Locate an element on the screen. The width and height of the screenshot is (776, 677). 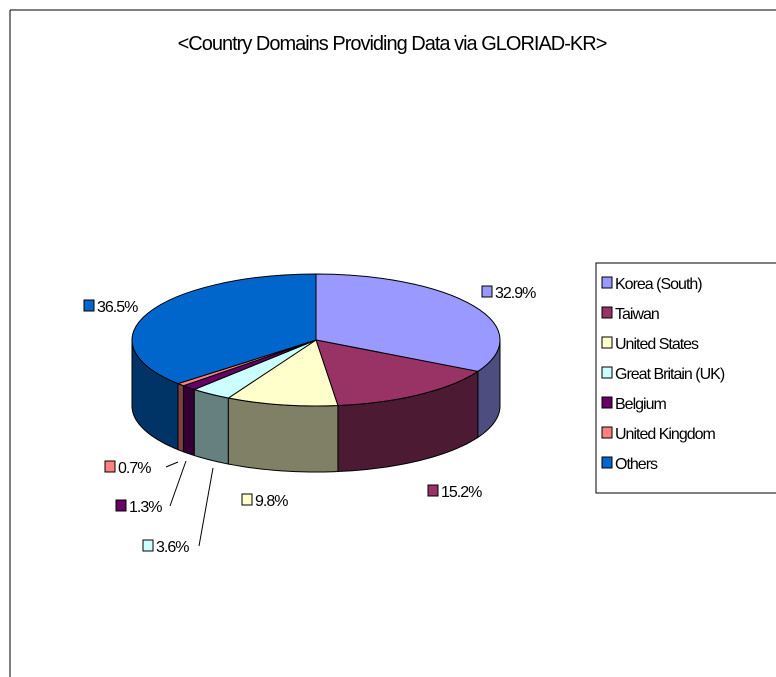
data-label-taiwan: 15.2% is located at coordinates (455, 492).